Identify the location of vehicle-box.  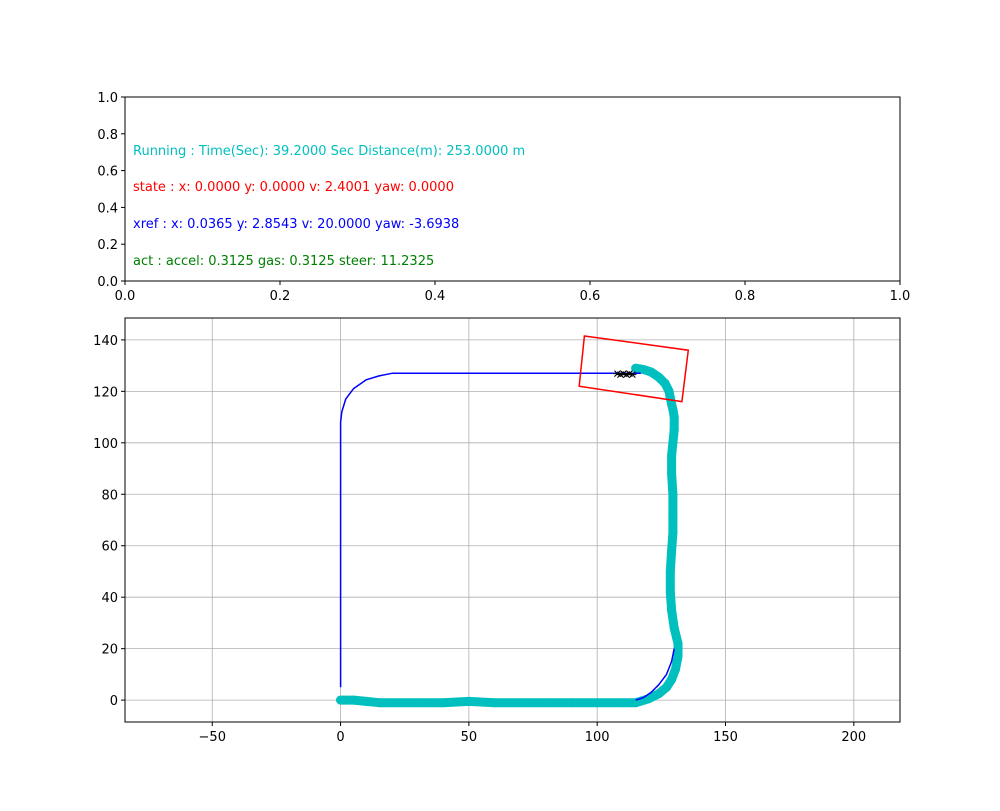
(634, 369).